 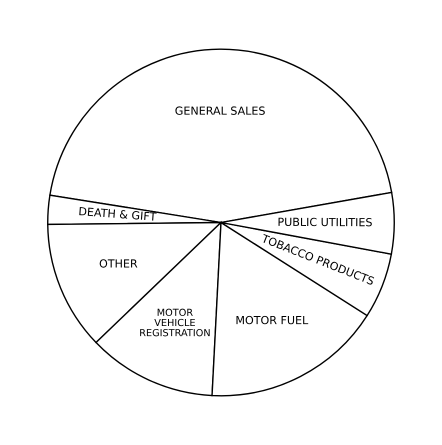 I want to click on slice-label: DEATH & GIFT, so click(x=118, y=213).